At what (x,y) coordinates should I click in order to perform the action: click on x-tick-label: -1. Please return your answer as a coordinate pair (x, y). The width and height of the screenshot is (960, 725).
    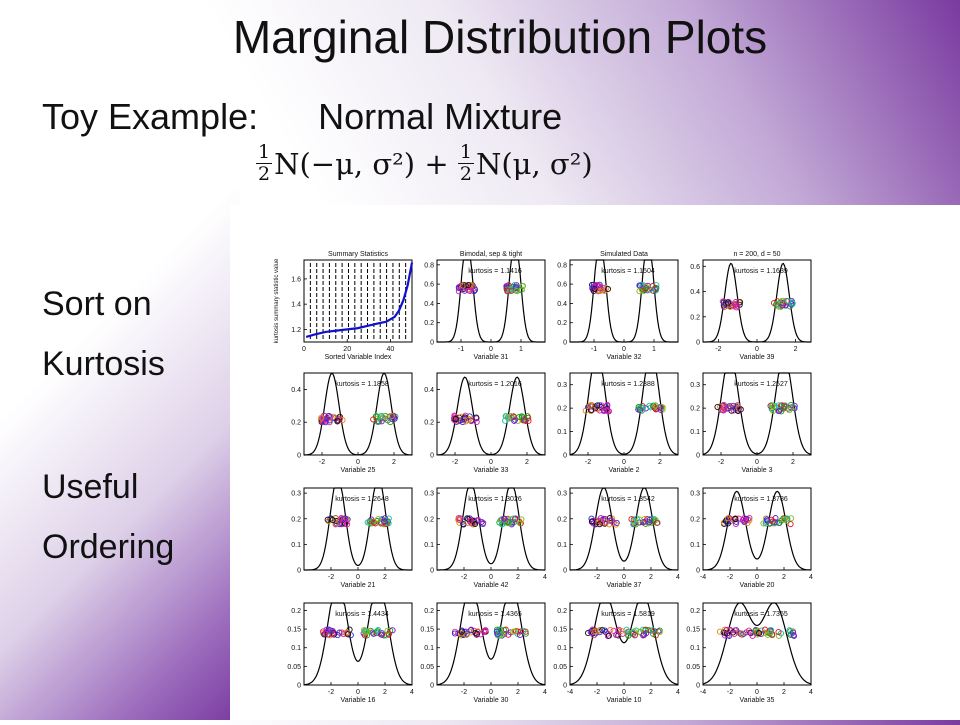
    Looking at the image, I should click on (594, 349).